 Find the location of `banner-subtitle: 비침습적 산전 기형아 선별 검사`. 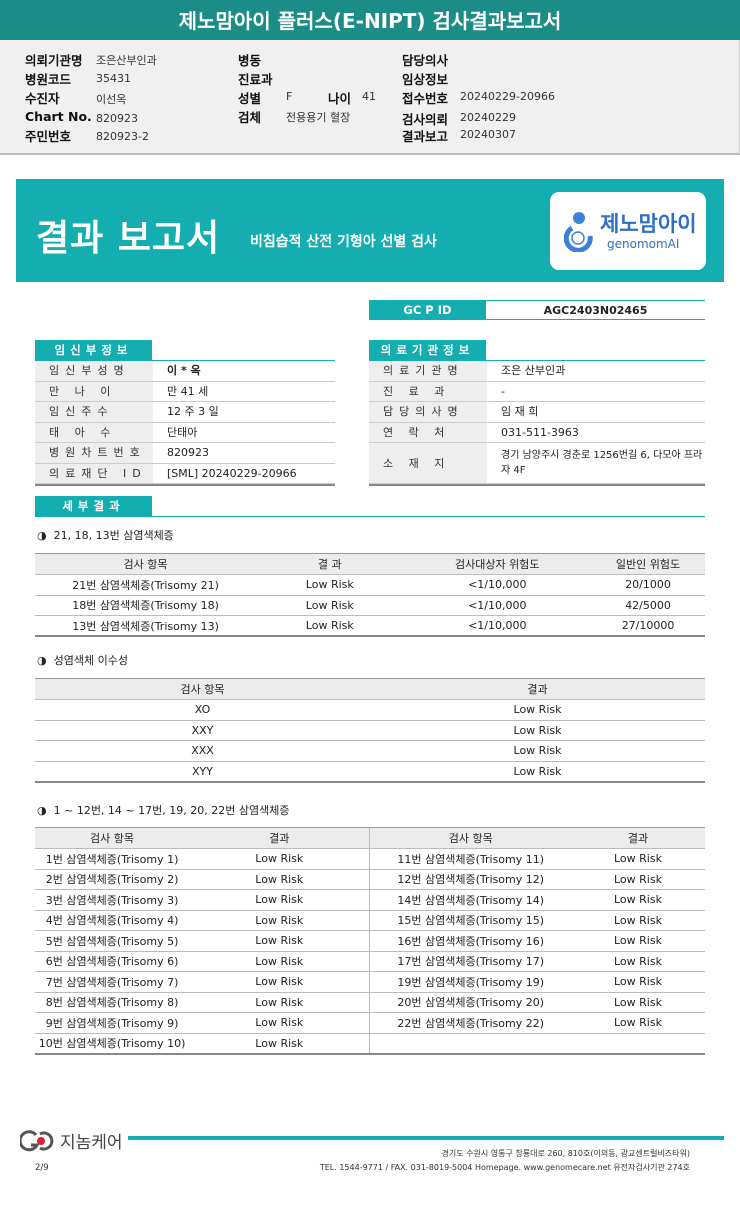

banner-subtitle: 비침습적 산전 기형아 선별 검사 is located at coordinates (343, 242).